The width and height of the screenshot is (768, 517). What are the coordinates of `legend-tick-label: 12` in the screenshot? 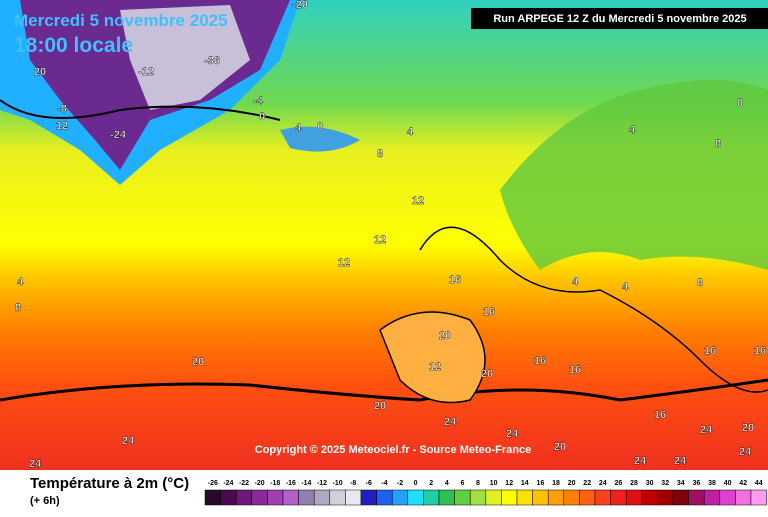 It's located at (509, 483).